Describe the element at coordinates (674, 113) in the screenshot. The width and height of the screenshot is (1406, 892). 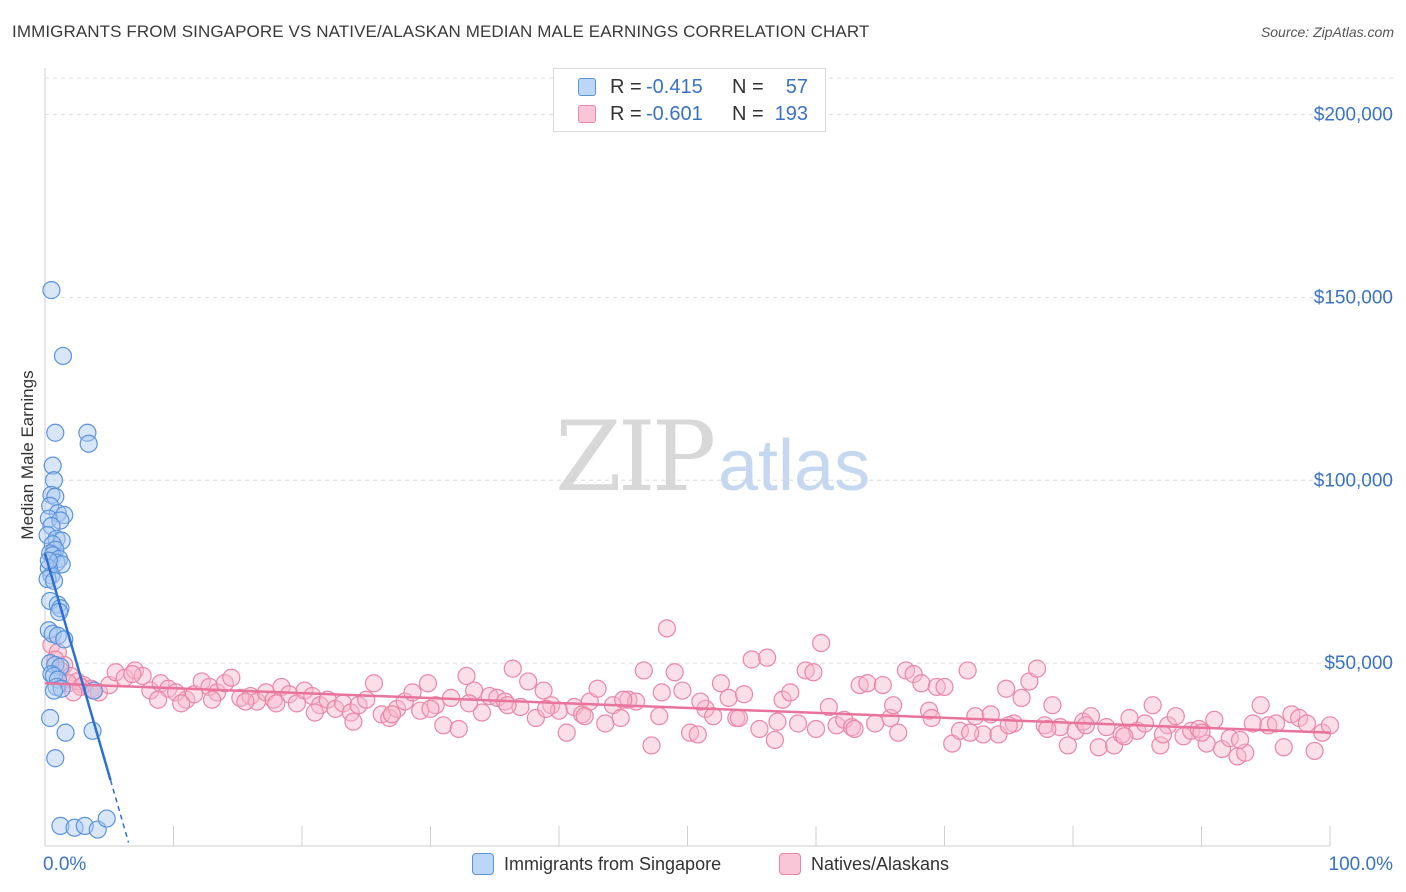
I see `legend-r-value: -0.601` at that location.